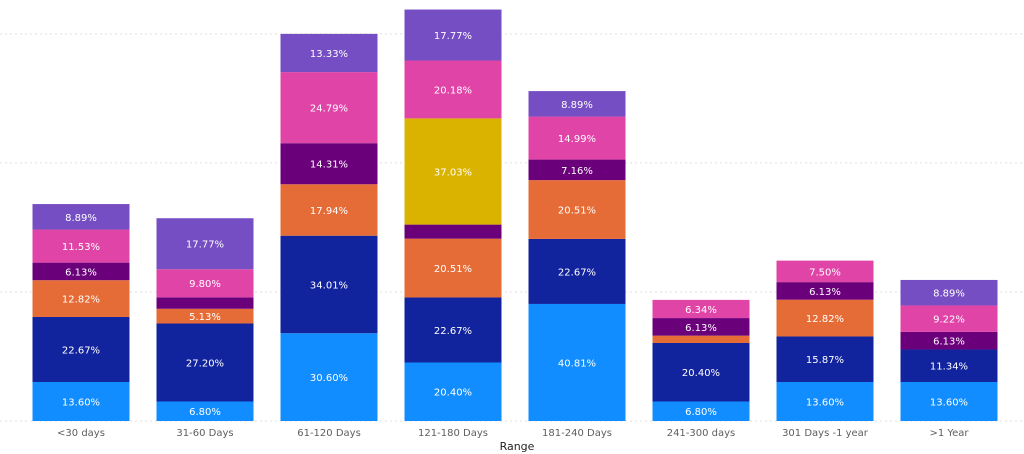  What do you see at coordinates (517, 446) in the screenshot?
I see `x-axis-title: Range` at bounding box center [517, 446].